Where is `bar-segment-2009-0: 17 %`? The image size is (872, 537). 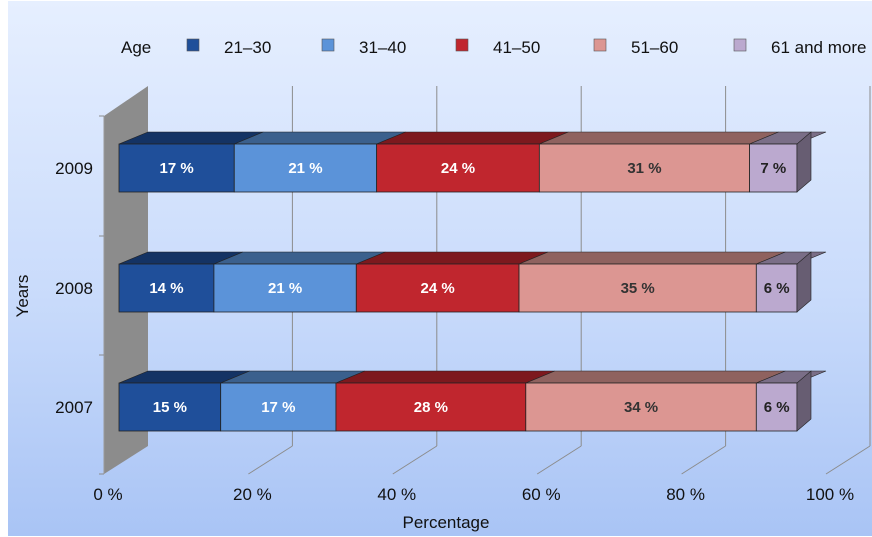 bar-segment-2009-0: 17 % is located at coordinates (191, 162).